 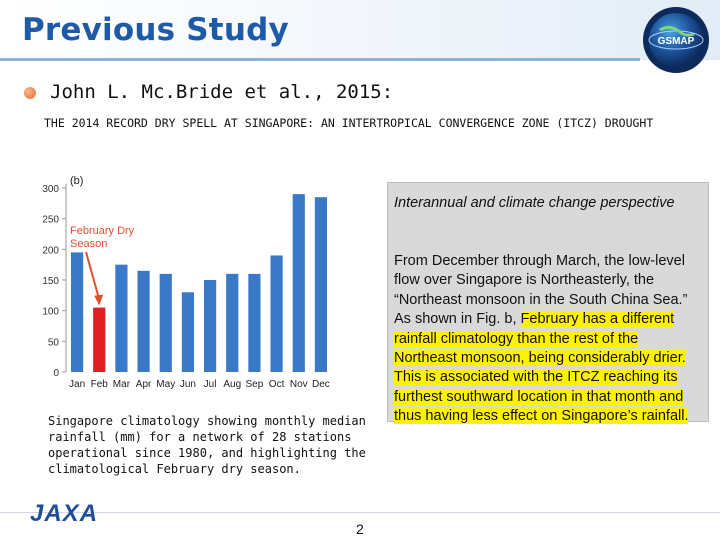 What do you see at coordinates (360, 529) in the screenshot?
I see `page-number: 2` at bounding box center [360, 529].